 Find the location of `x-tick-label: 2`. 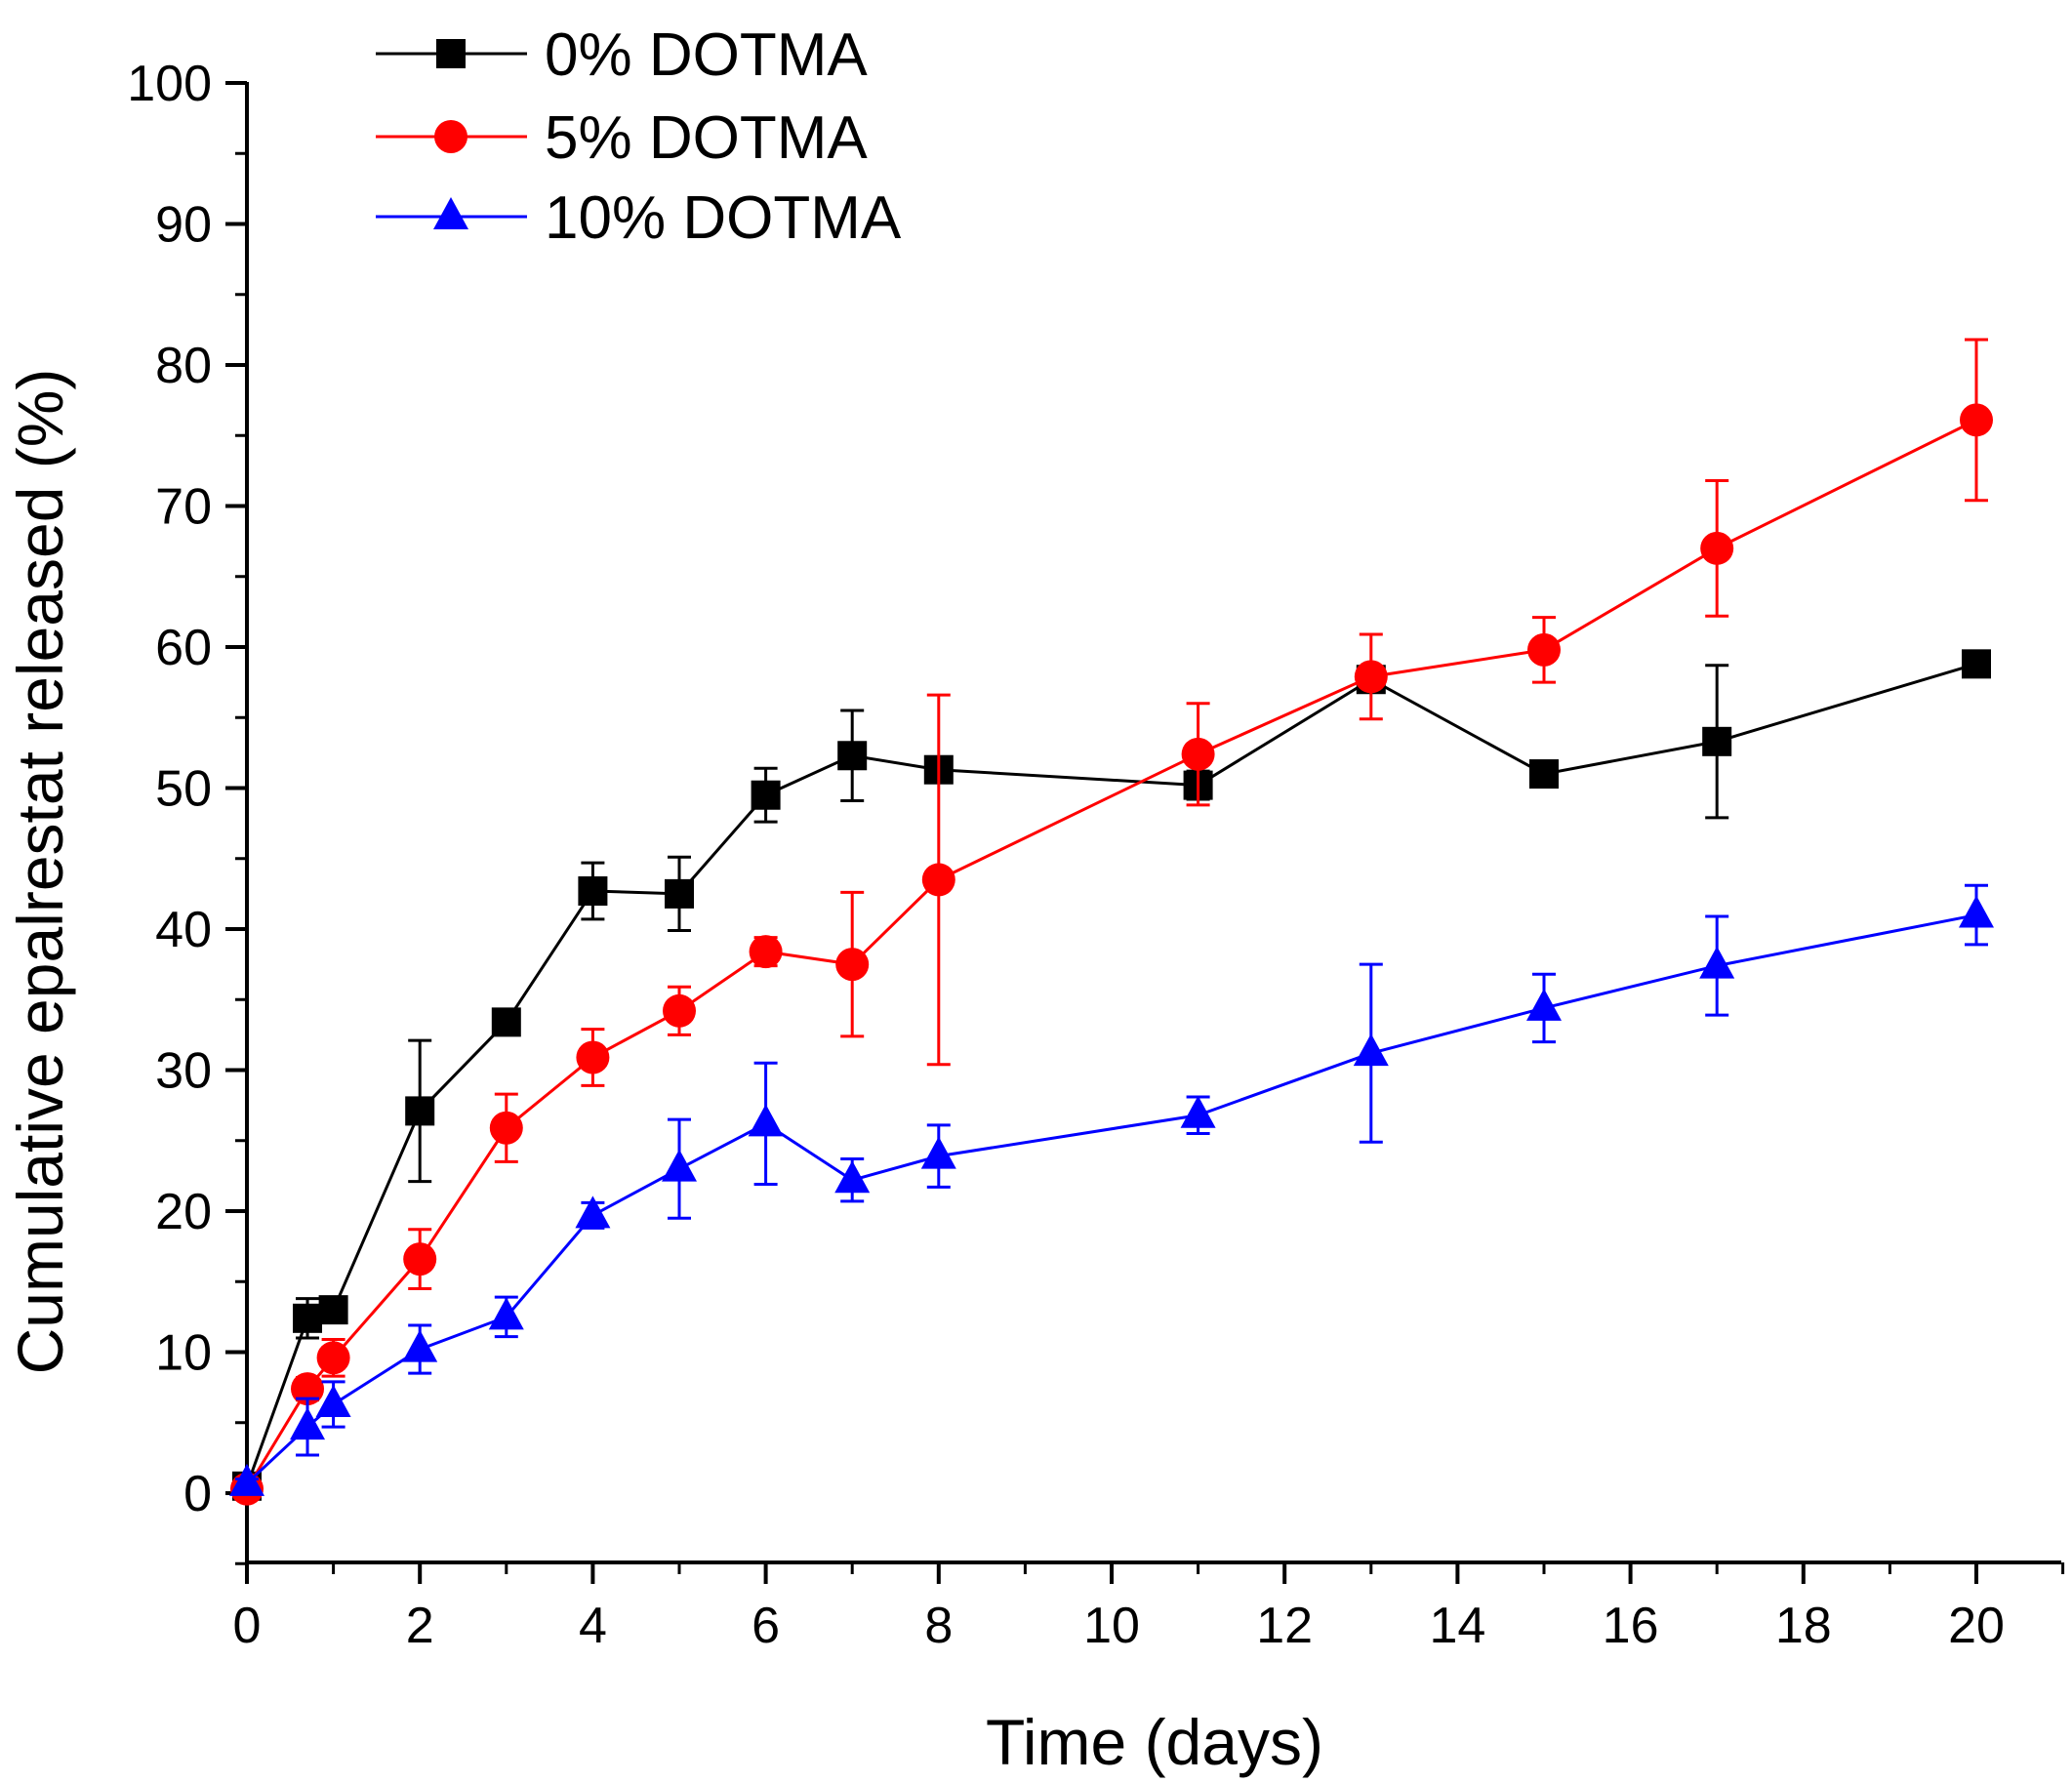

x-tick-label: 2 is located at coordinates (420, 1626).